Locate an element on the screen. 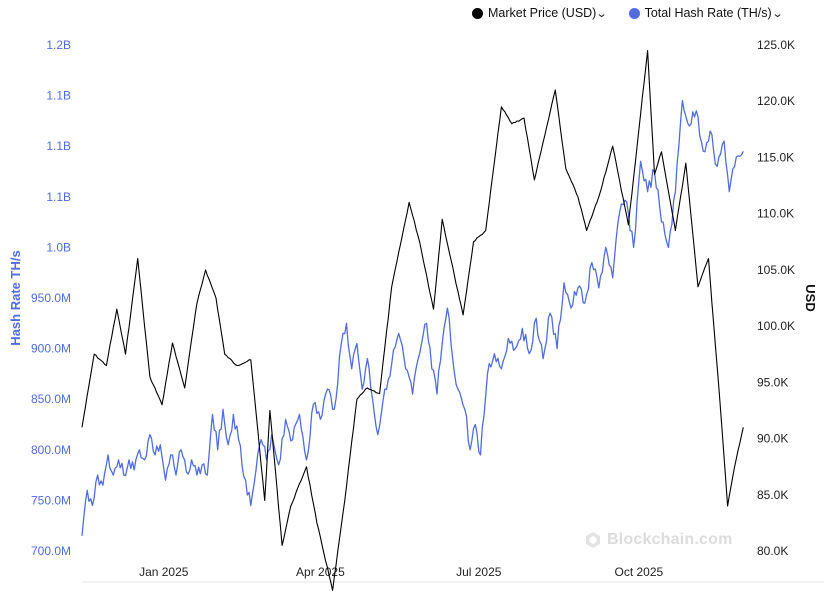  legend-item-market-price: Market Price (USD) ⌄ is located at coordinates (540, 13).